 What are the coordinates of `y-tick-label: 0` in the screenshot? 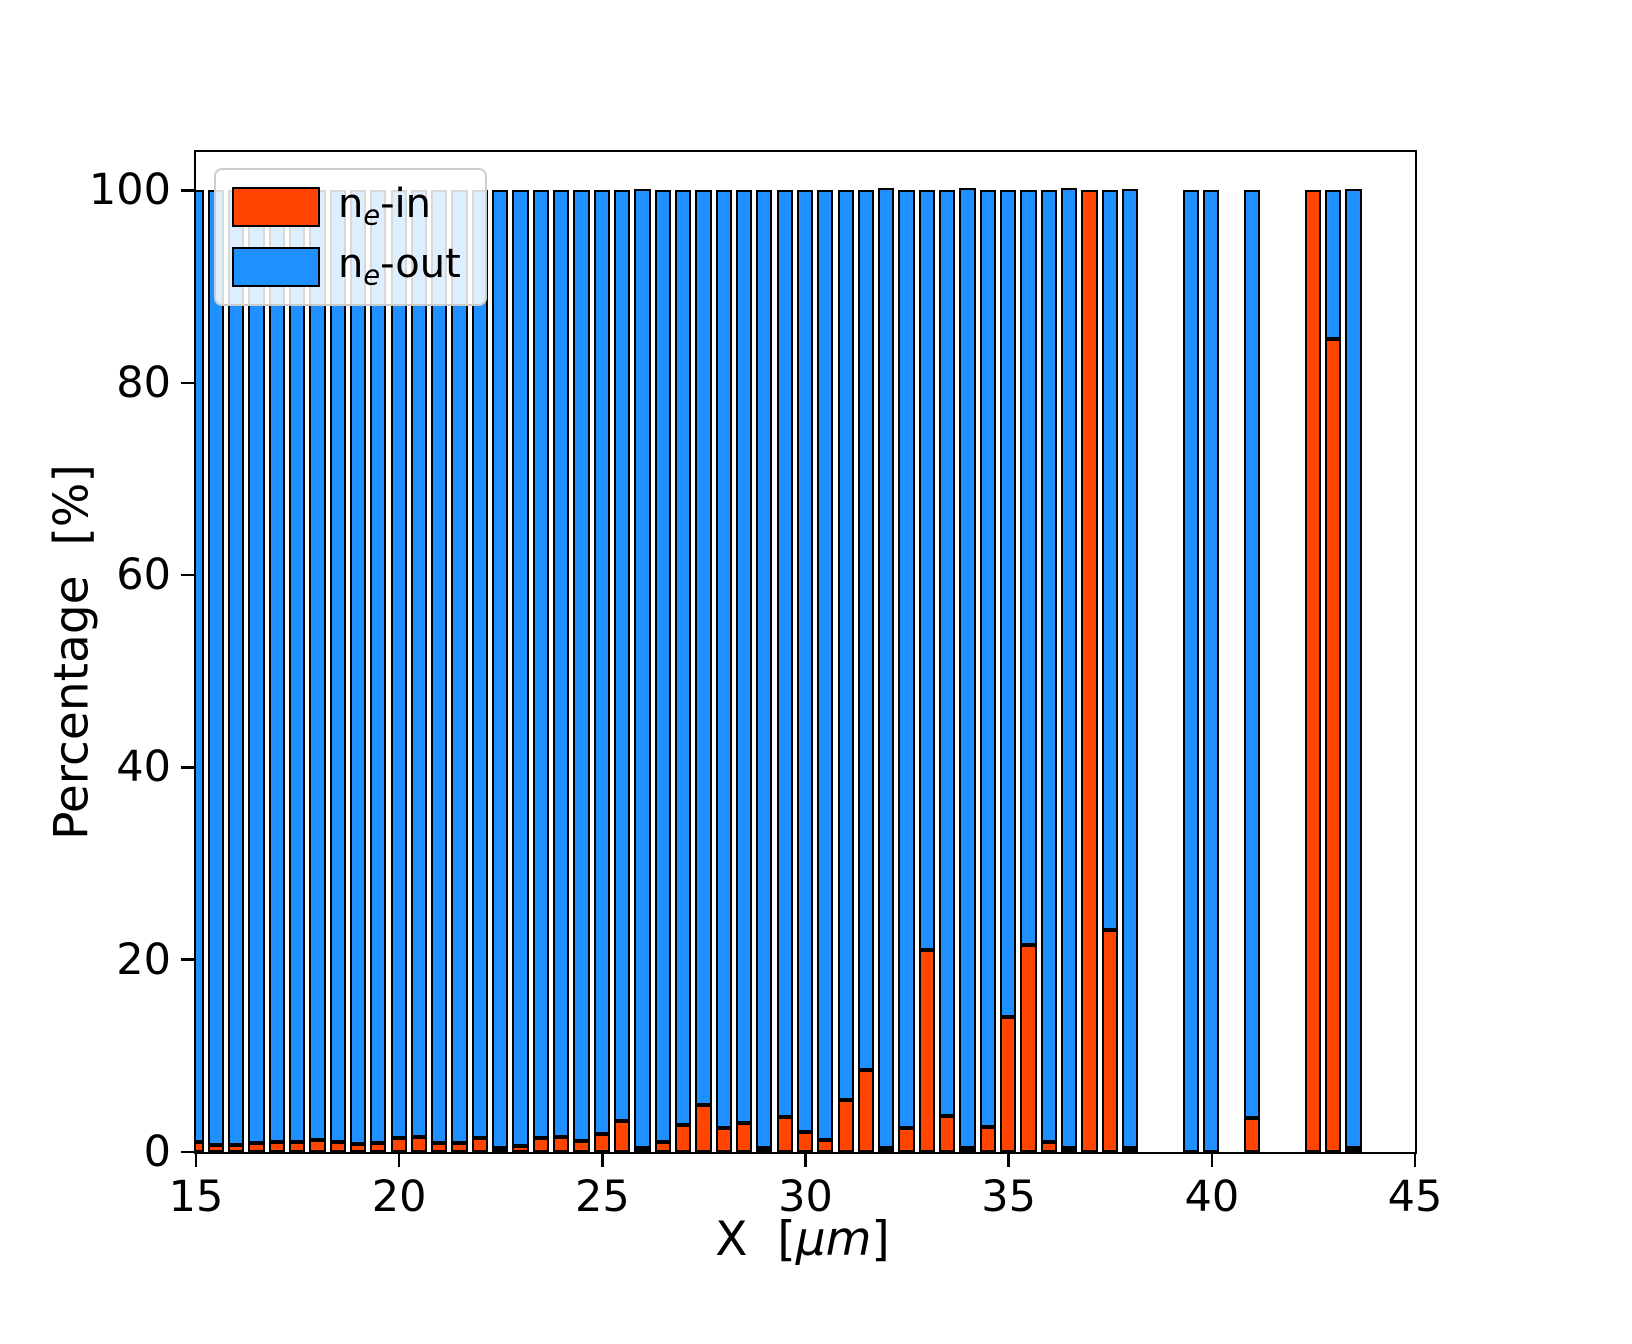 It's located at (157, 1152).